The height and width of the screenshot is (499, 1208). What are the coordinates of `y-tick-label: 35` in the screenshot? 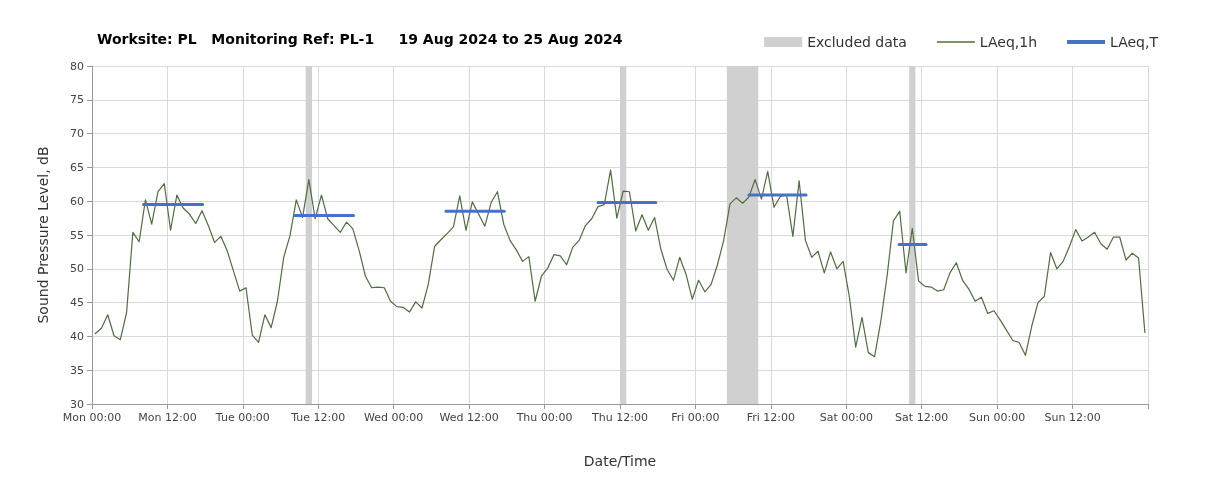 It's located at (77, 370).